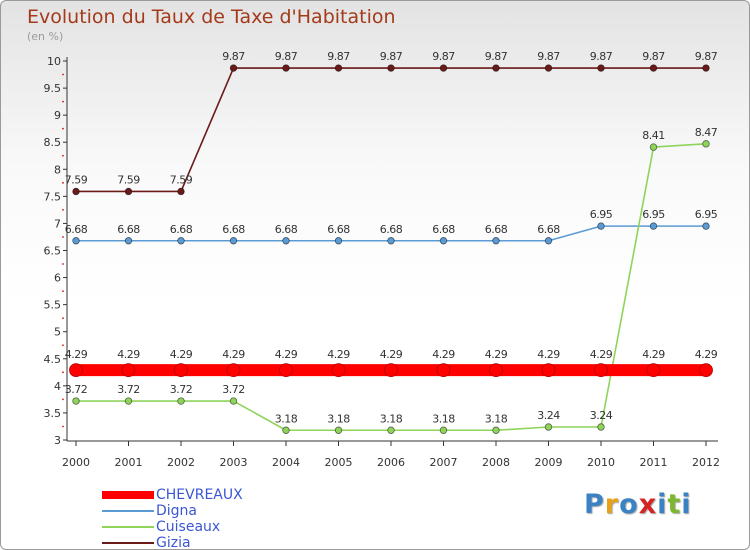 This screenshot has height=550, width=750. Describe the element at coordinates (172, 527) in the screenshot. I see `legend-item-cuiseaux: Cuiseaux` at that location.